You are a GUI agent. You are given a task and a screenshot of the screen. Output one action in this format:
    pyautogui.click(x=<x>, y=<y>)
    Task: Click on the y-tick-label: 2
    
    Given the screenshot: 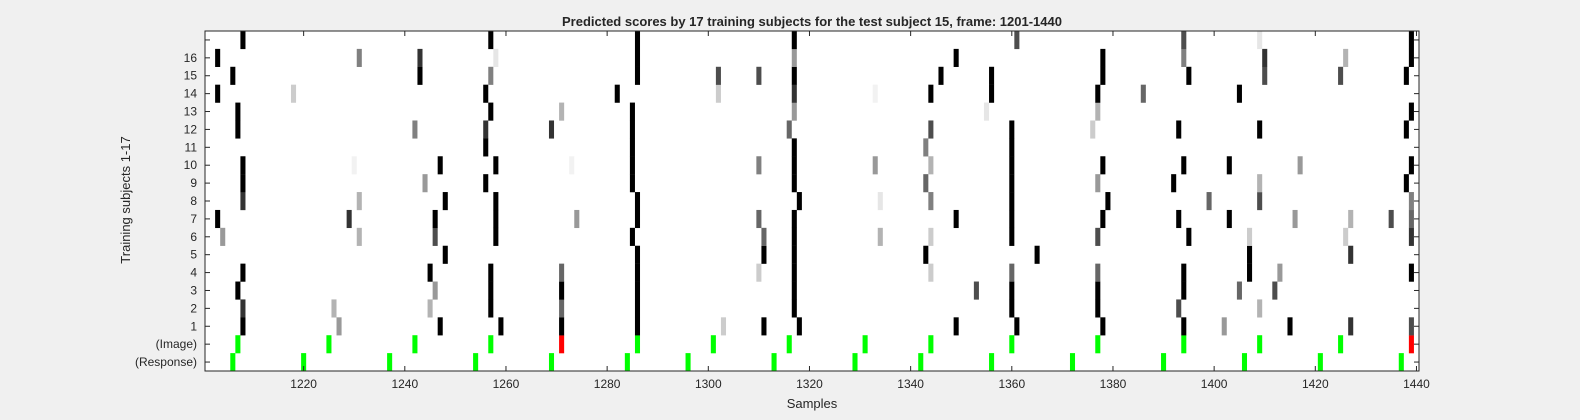 What is the action you would take?
    pyautogui.click(x=193, y=308)
    